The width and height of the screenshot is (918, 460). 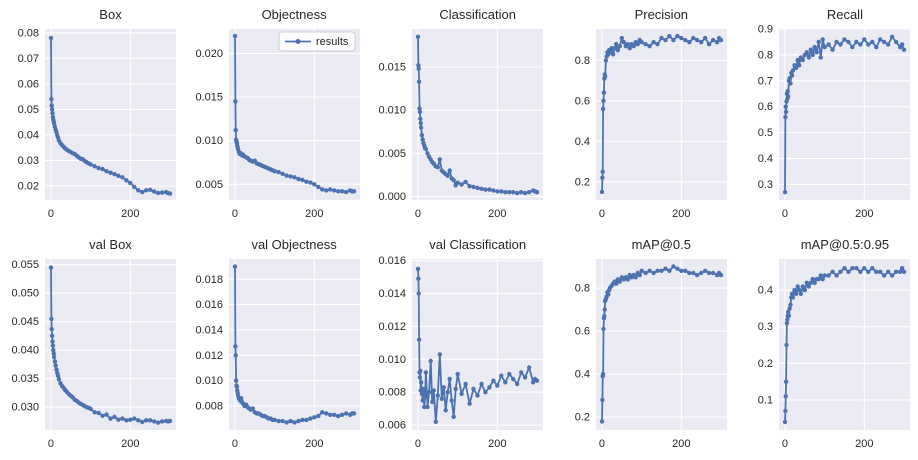 I want to click on subplot-precision: Precision 0.2 0.4 0.6 0.8 0 200, so click(x=643, y=115).